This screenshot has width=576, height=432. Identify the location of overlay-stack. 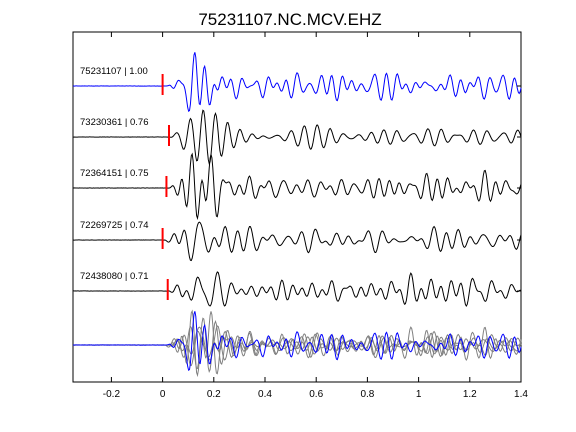
(297, 343).